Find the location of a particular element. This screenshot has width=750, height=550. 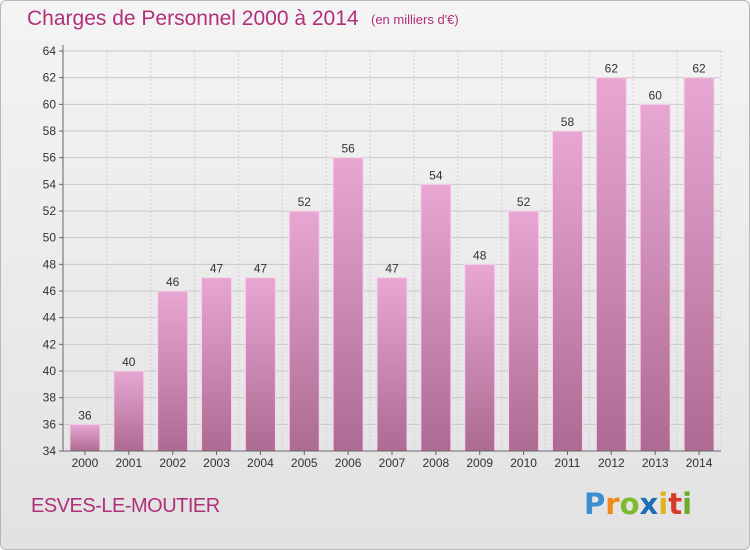

y-tick-label: 34 is located at coordinates (50, 451).